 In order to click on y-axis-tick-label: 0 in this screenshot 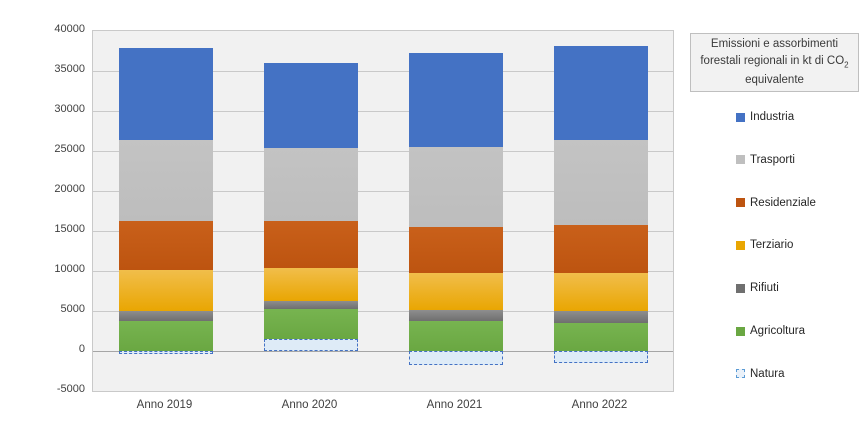, I will do `click(81, 349)`.